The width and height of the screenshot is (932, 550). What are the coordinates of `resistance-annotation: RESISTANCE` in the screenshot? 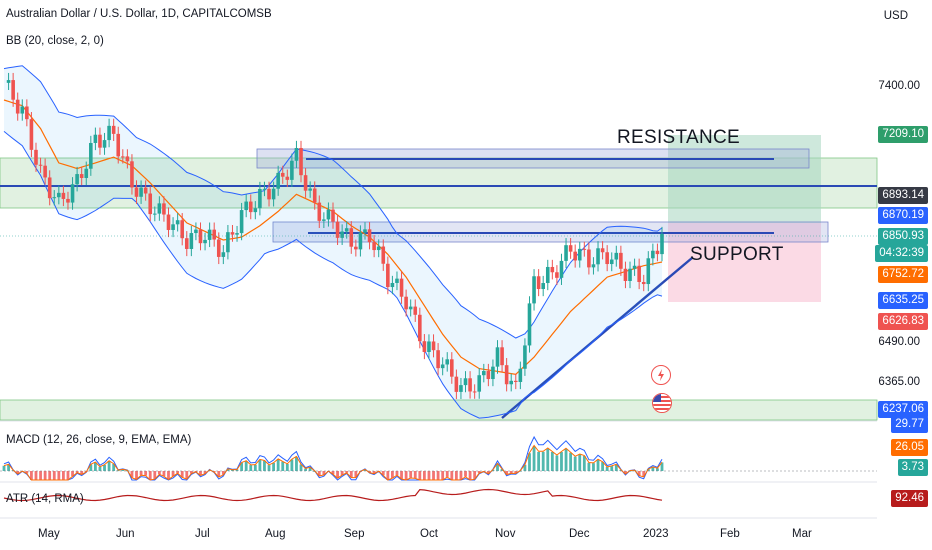 It's located at (679, 137).